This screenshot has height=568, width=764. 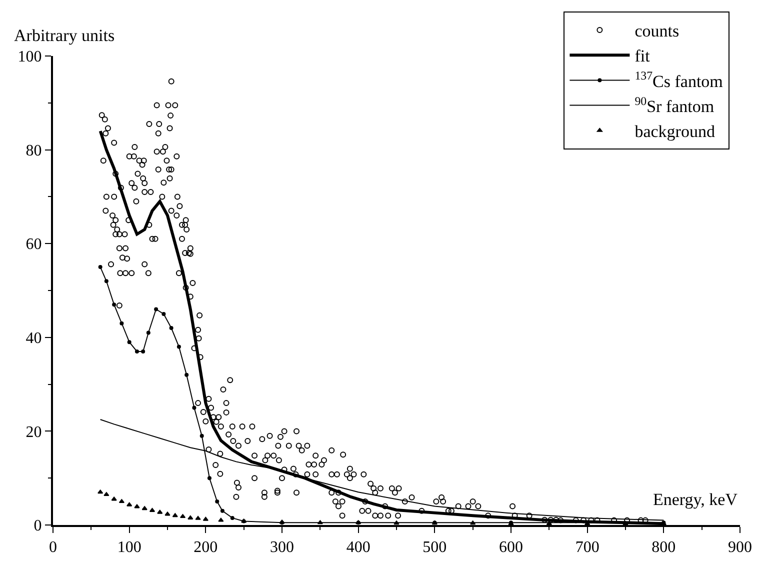 What do you see at coordinates (740, 547) in the screenshot?
I see `x-tick-label: 900` at bounding box center [740, 547].